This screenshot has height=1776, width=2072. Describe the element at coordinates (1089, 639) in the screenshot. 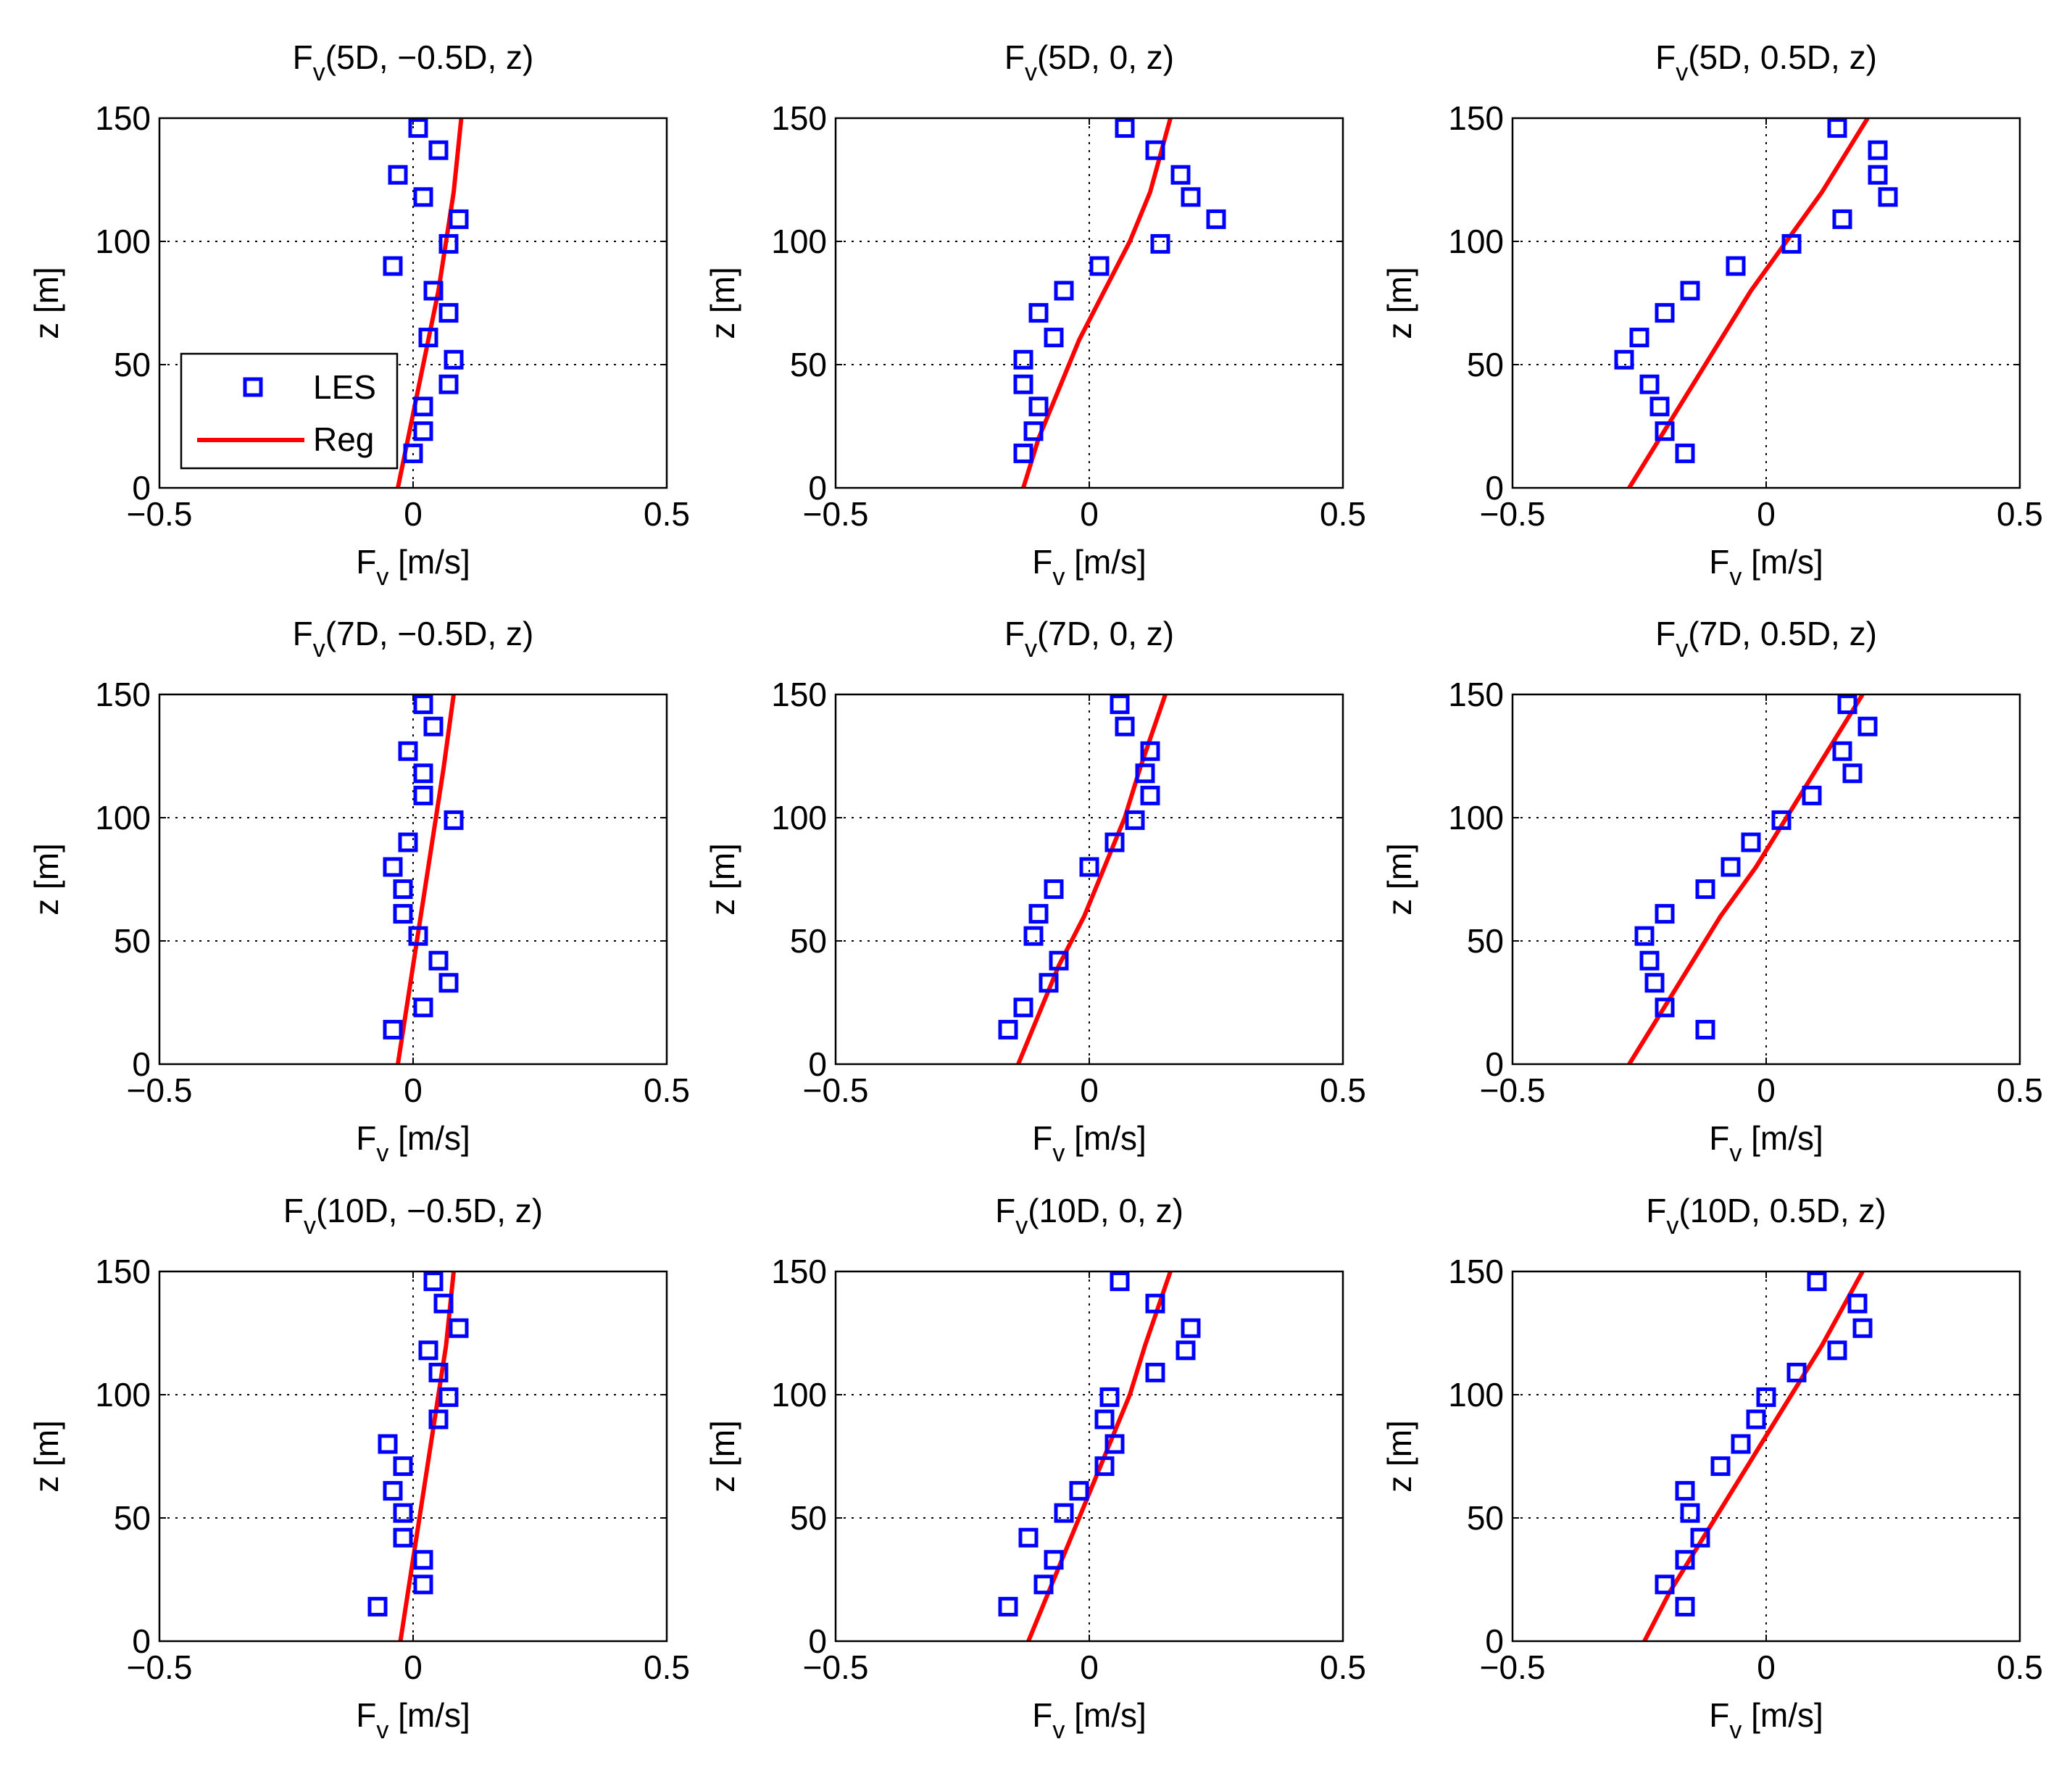

I see `panel-title: Fv(7D, 0, z)` at that location.